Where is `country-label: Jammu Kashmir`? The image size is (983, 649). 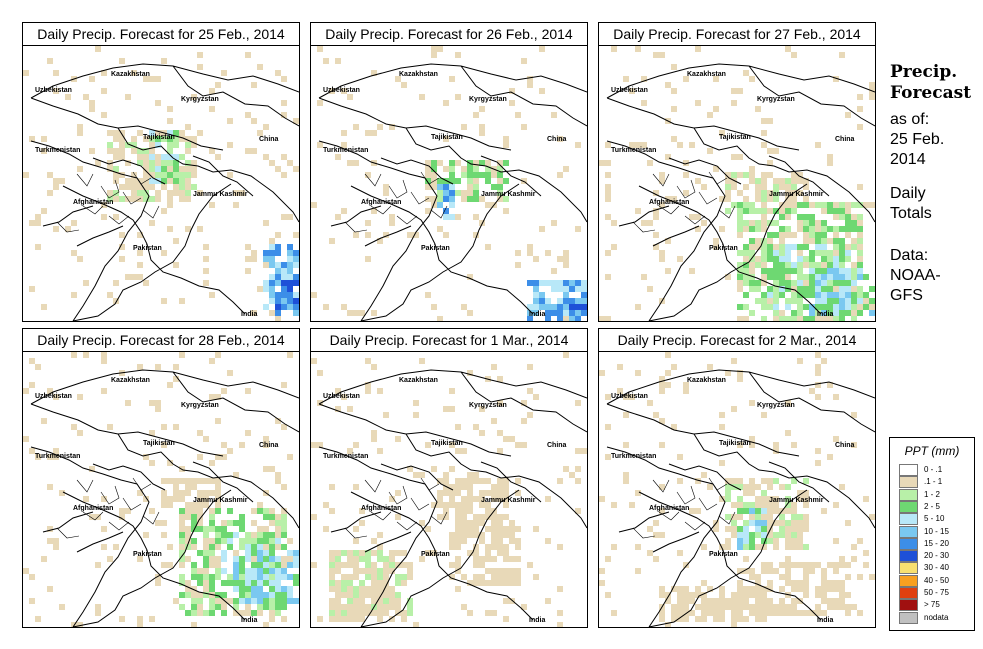
country-label: Jammu Kashmir is located at coordinates (220, 500).